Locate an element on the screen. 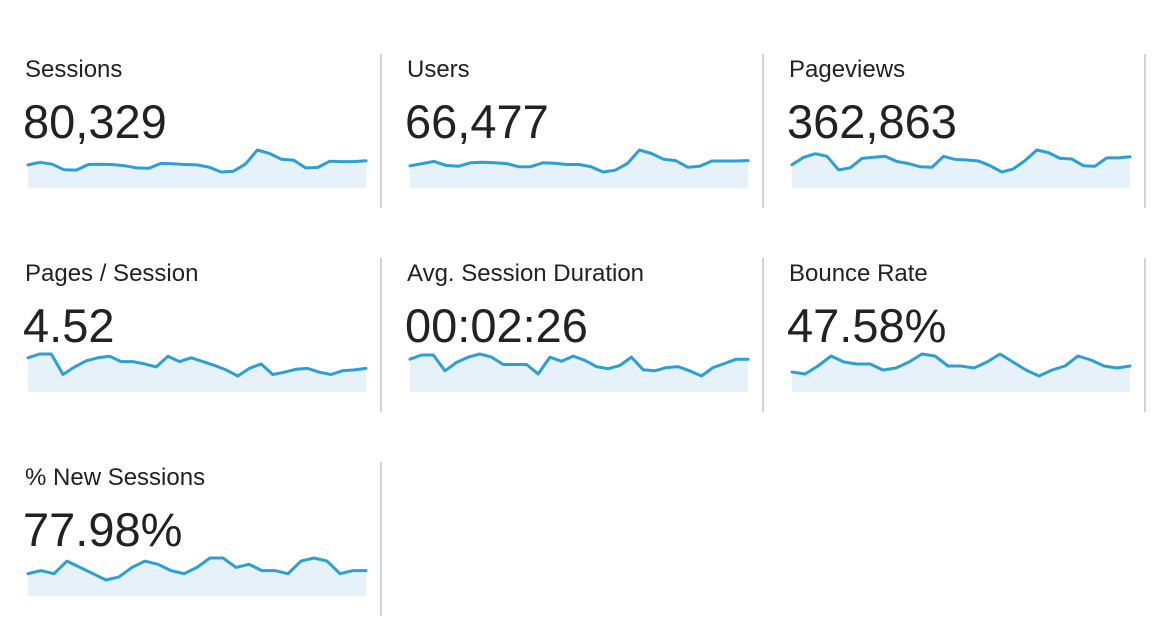 The width and height of the screenshot is (1176, 638). avg-session-duration-sparkline is located at coordinates (579, 372).